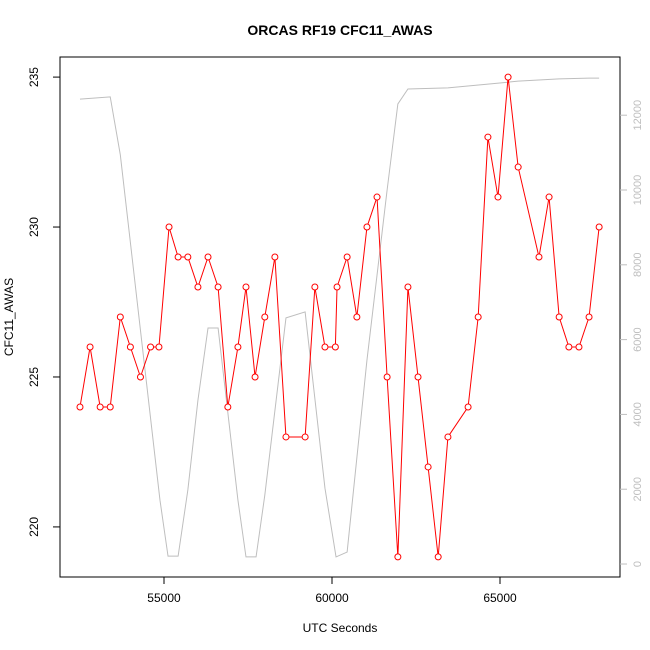 This screenshot has height=650, width=650. I want to click on y2-tick-label: 2000, so click(638, 489).